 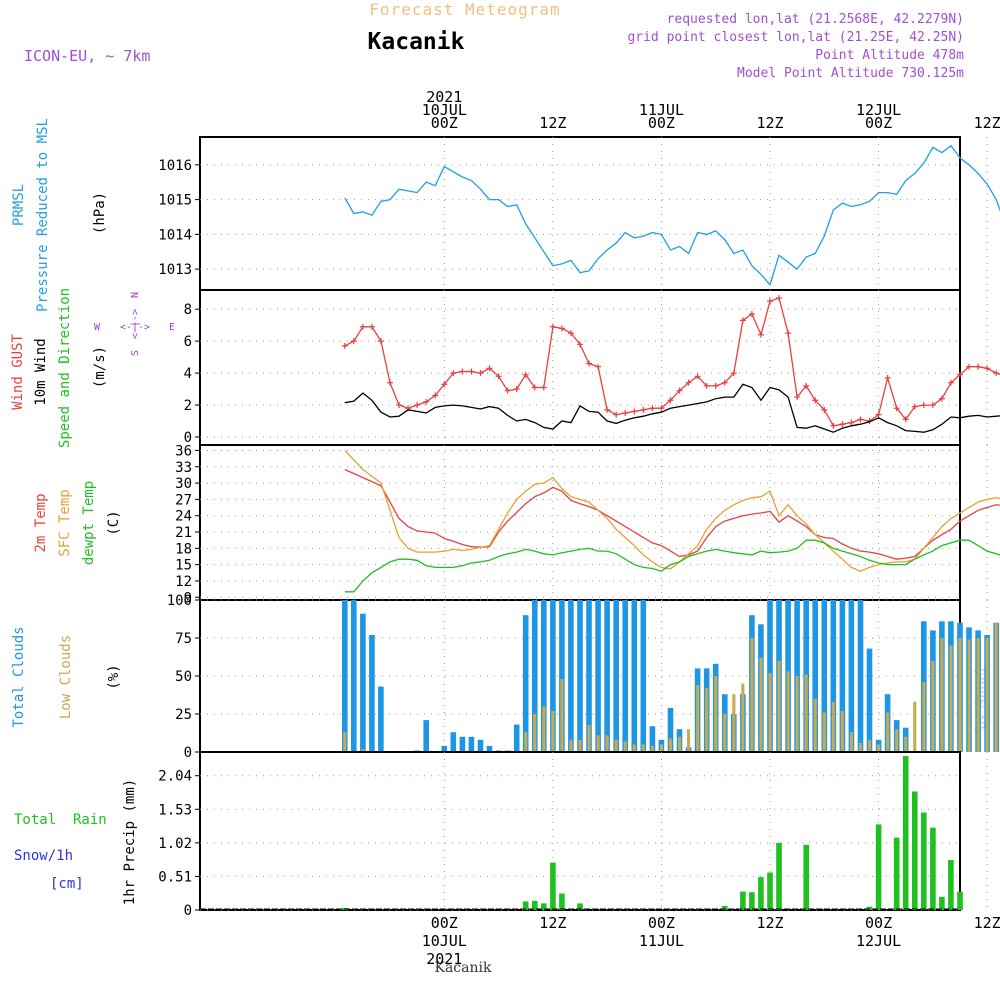 What do you see at coordinates (672, 566) in the screenshot?
I see `temperature-series-dewpt-temp` at bounding box center [672, 566].